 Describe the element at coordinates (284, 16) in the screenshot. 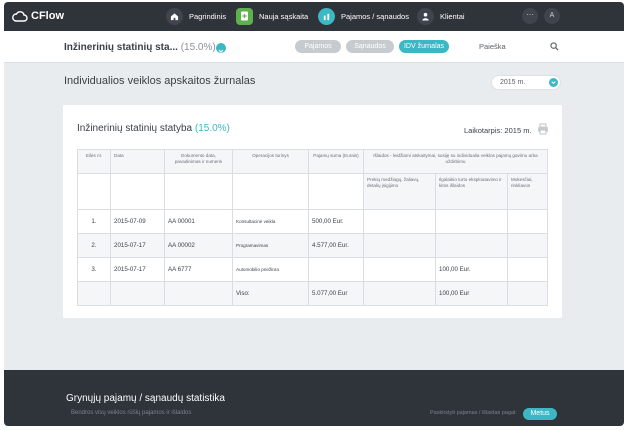

I see `nav-new-invoice-label: Nauja sąskaita` at that location.